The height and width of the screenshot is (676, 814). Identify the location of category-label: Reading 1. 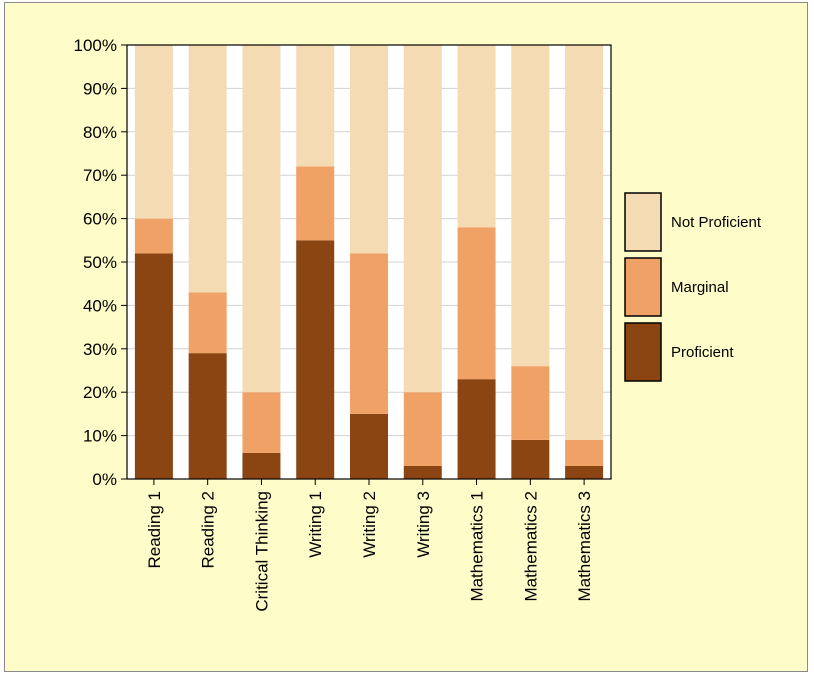
(154, 530).